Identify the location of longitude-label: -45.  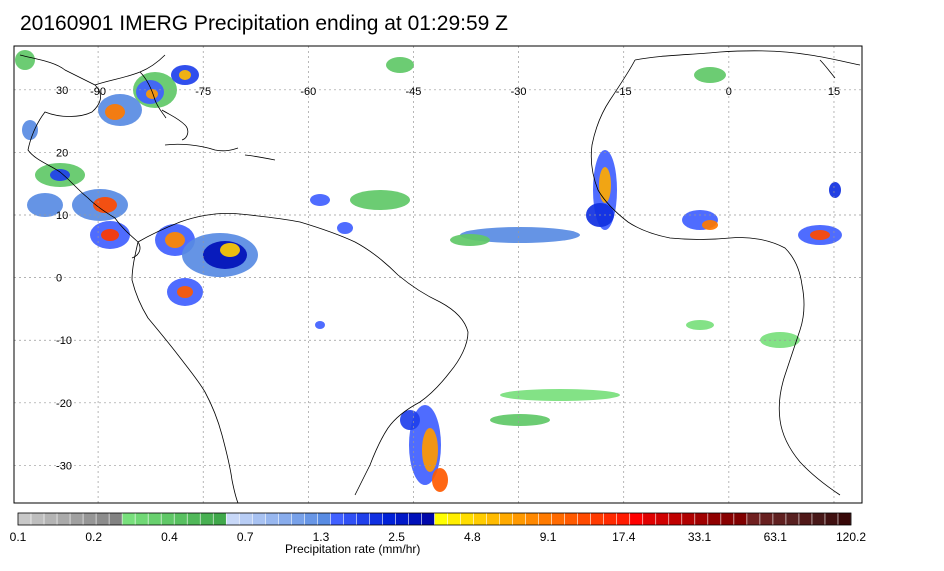
(414, 92).